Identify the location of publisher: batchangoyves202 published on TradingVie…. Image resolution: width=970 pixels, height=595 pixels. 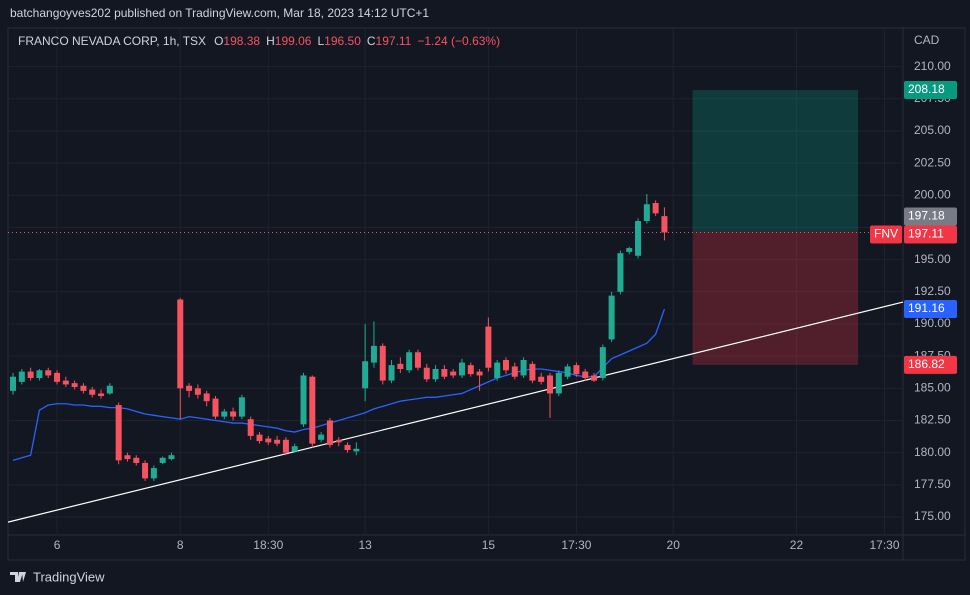
(219, 13).